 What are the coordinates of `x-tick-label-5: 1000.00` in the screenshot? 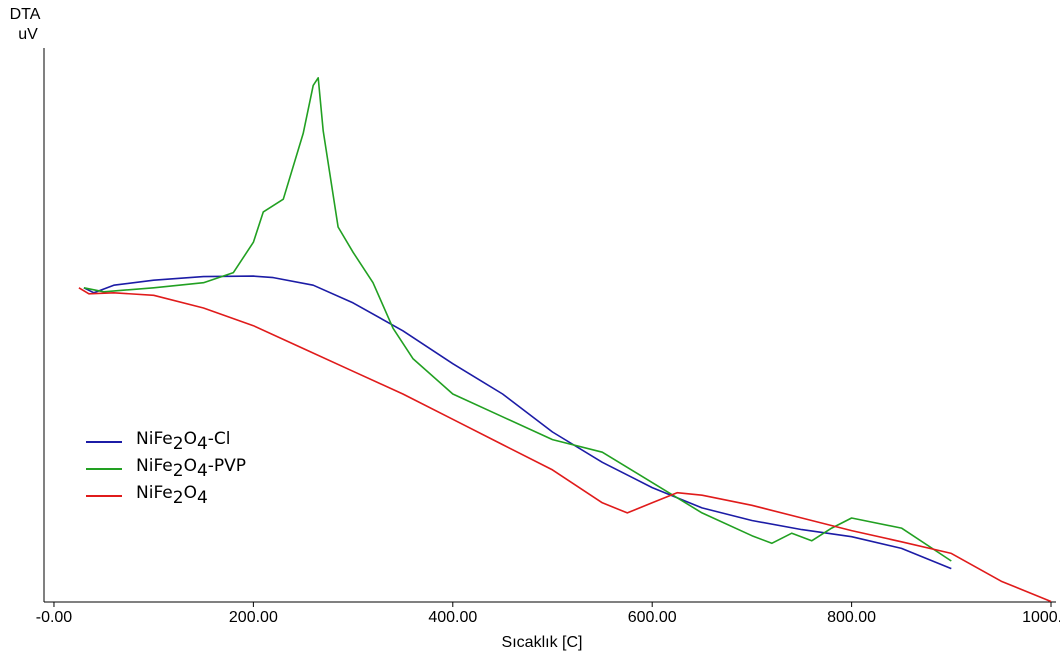 It's located at (1041, 617).